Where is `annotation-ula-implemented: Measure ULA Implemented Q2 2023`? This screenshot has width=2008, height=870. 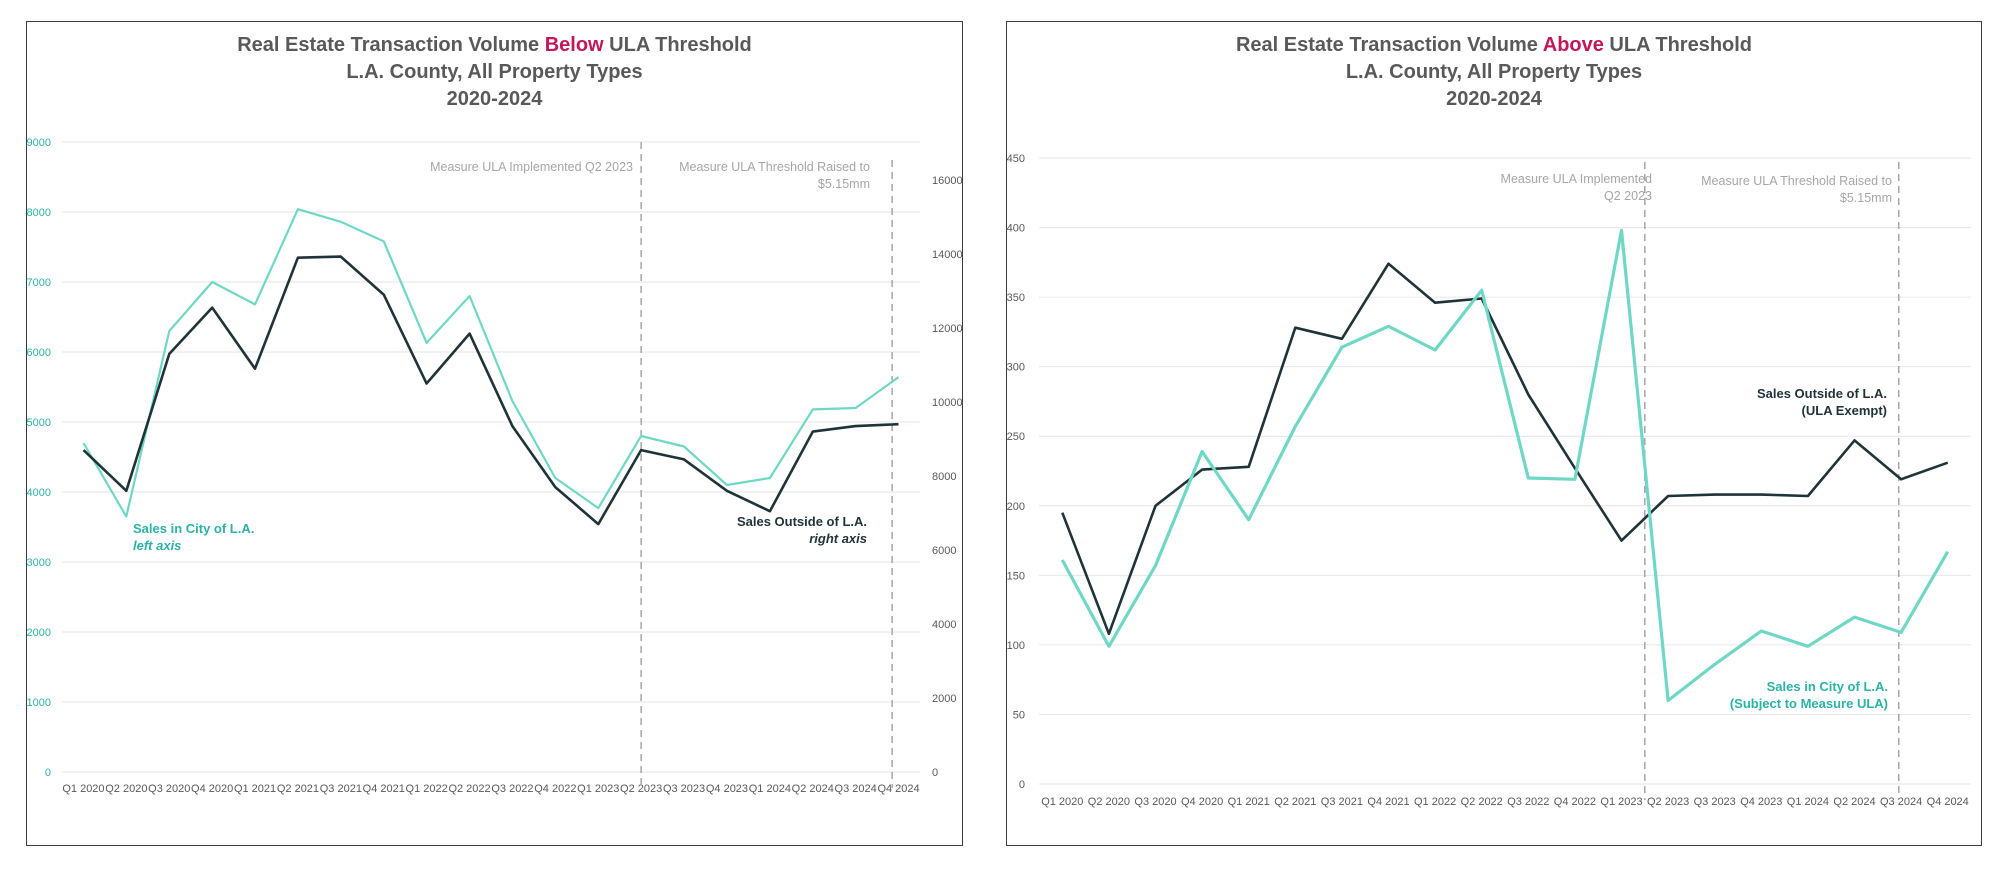 annotation-ula-implemented: Measure ULA Implemented Q2 2023 is located at coordinates (531, 167).